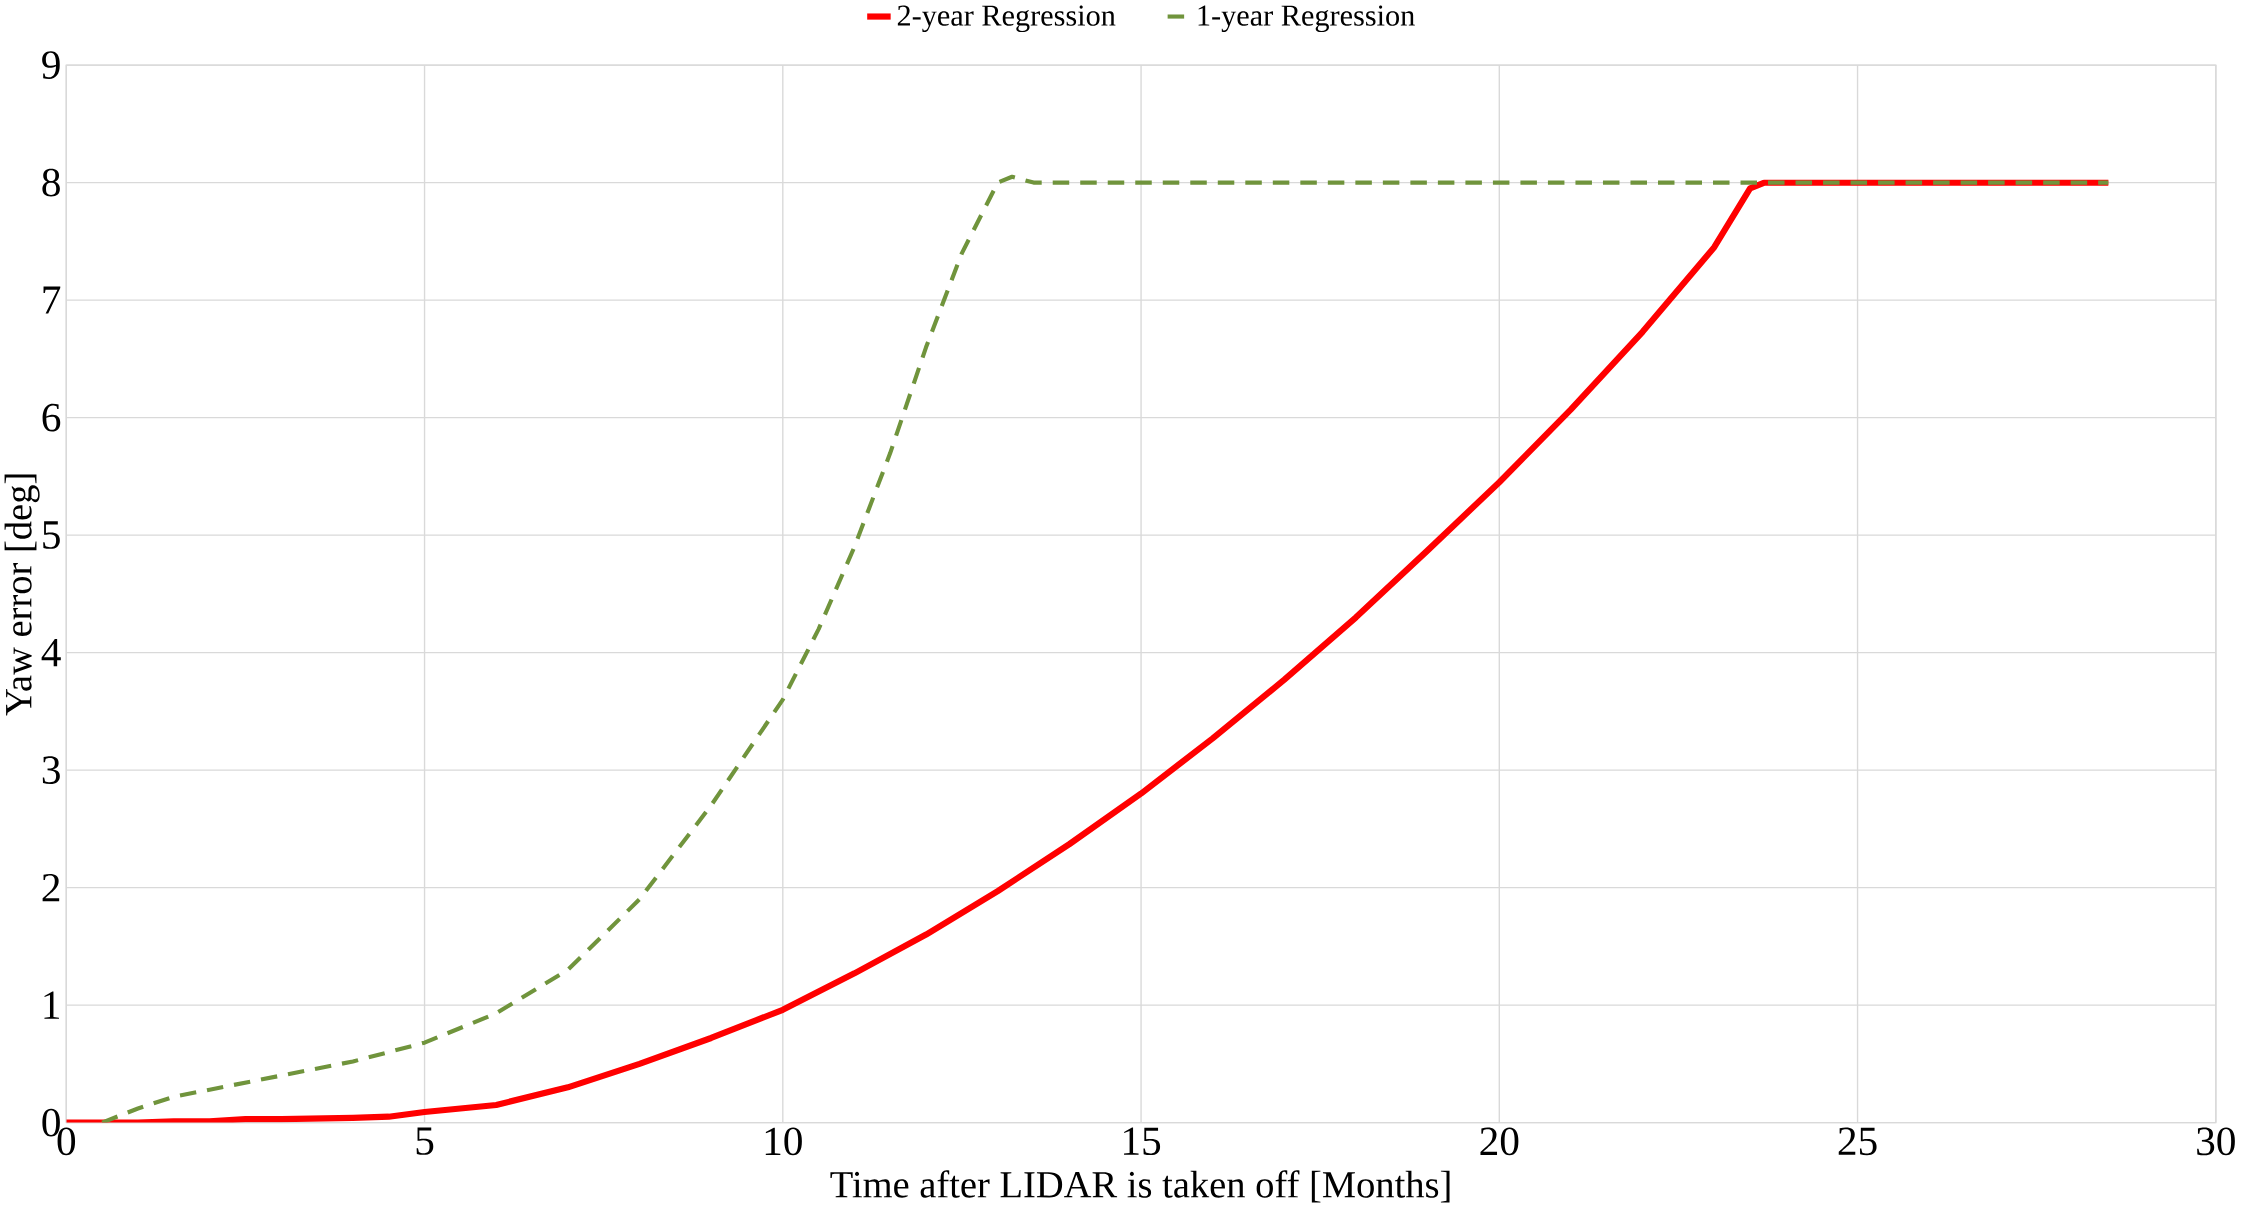 Image resolution: width=2241 pixels, height=1207 pixels. I want to click on x-axis-title: Time after LIDAR is taken off [Months], so click(1140, 1186).